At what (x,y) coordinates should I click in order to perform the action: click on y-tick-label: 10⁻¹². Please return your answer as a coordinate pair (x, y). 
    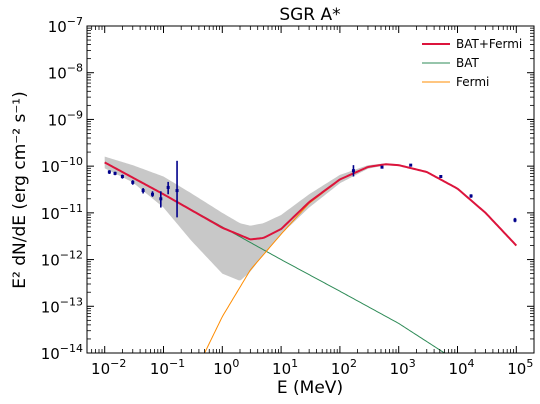
    Looking at the image, I should click on (62, 259).